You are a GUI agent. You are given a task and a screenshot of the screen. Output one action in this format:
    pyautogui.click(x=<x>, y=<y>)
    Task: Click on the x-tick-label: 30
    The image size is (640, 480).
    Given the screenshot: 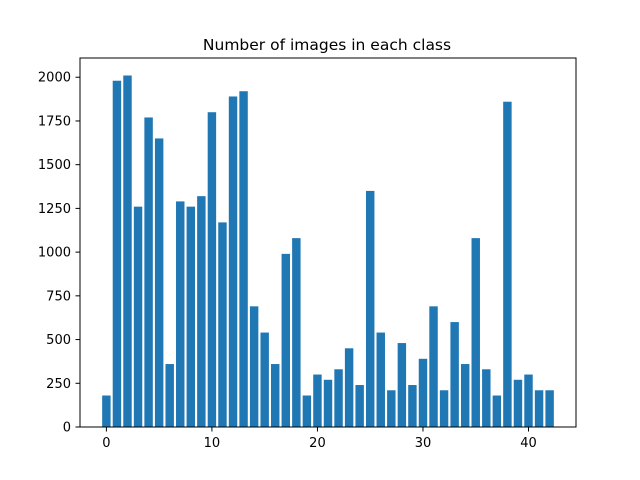 What is the action you would take?
    pyautogui.click(x=423, y=443)
    